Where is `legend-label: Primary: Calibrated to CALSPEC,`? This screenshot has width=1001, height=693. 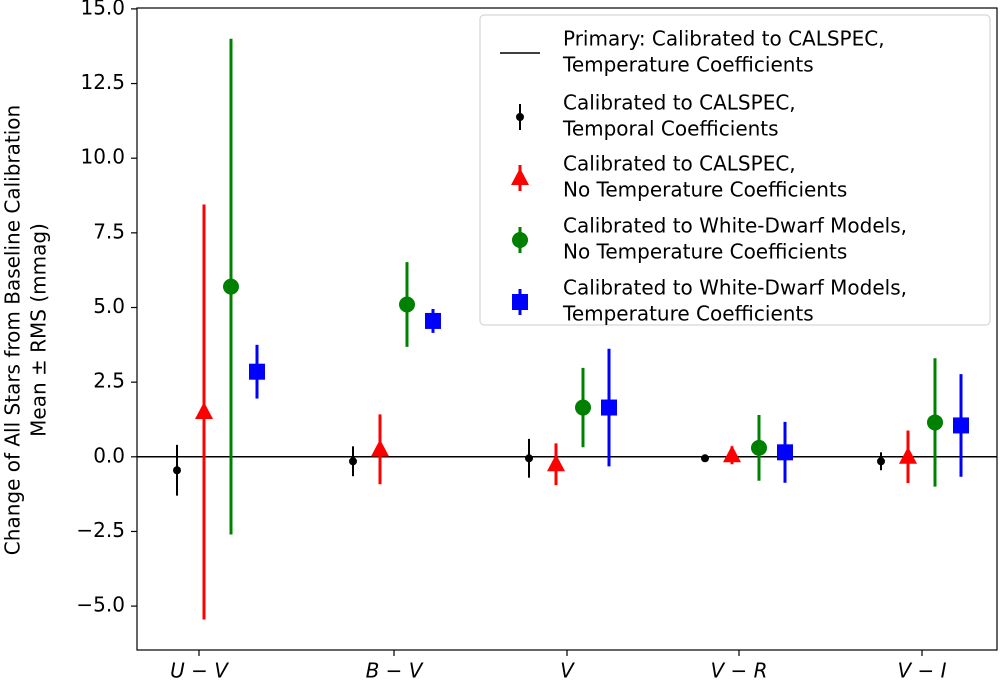
legend-label: Primary: Calibrated to CALSPEC, is located at coordinates (724, 39).